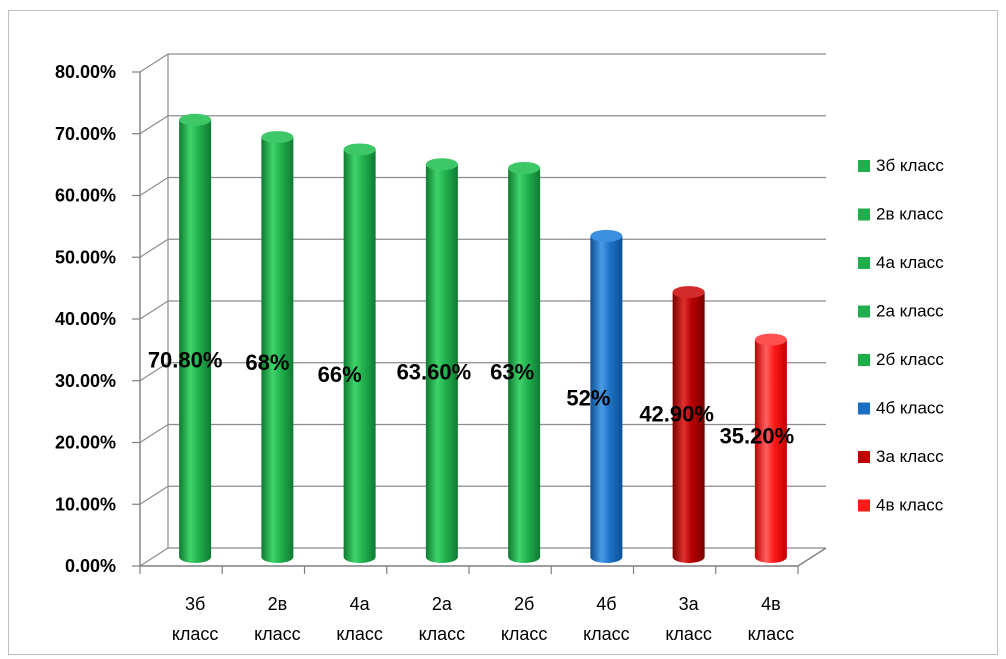  What do you see at coordinates (85, 319) in the screenshot?
I see `y-tick-label: 40.00%` at bounding box center [85, 319].